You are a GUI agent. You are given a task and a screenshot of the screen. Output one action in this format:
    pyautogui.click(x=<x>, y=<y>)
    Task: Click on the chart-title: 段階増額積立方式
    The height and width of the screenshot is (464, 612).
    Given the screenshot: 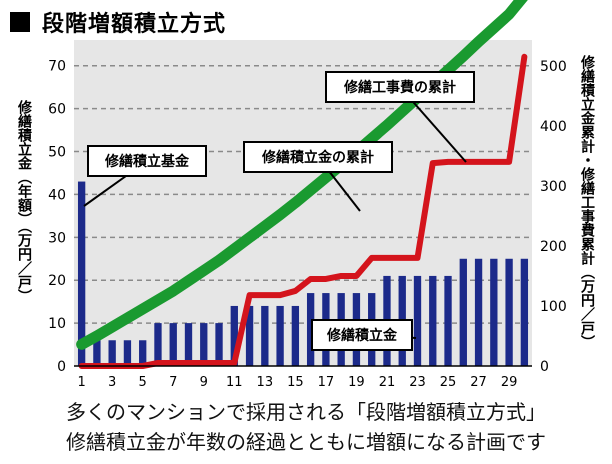 What is the action you would take?
    pyautogui.click(x=118, y=22)
    